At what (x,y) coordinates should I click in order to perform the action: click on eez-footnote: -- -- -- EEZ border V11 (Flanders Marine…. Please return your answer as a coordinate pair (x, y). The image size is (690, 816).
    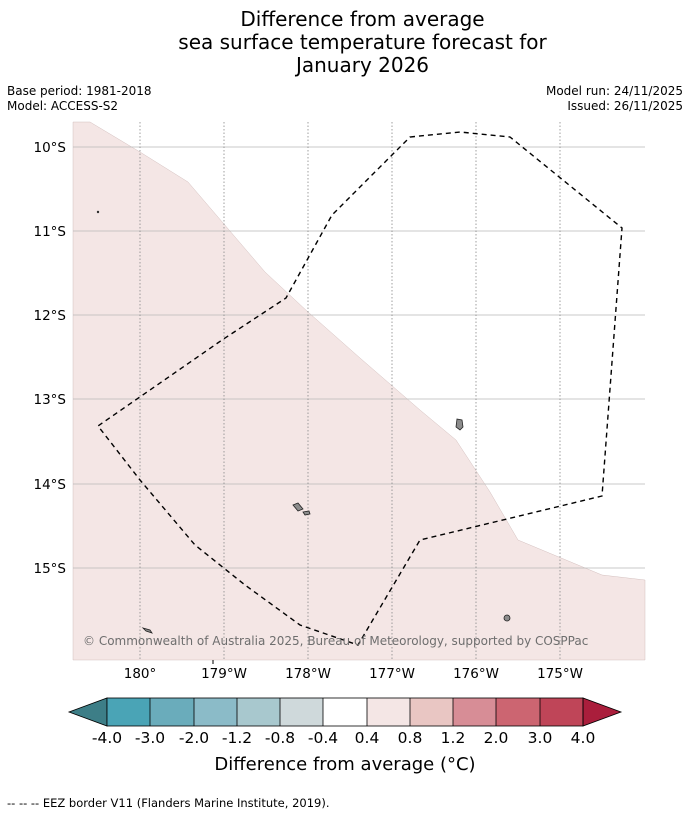
    Looking at the image, I should click on (168, 803).